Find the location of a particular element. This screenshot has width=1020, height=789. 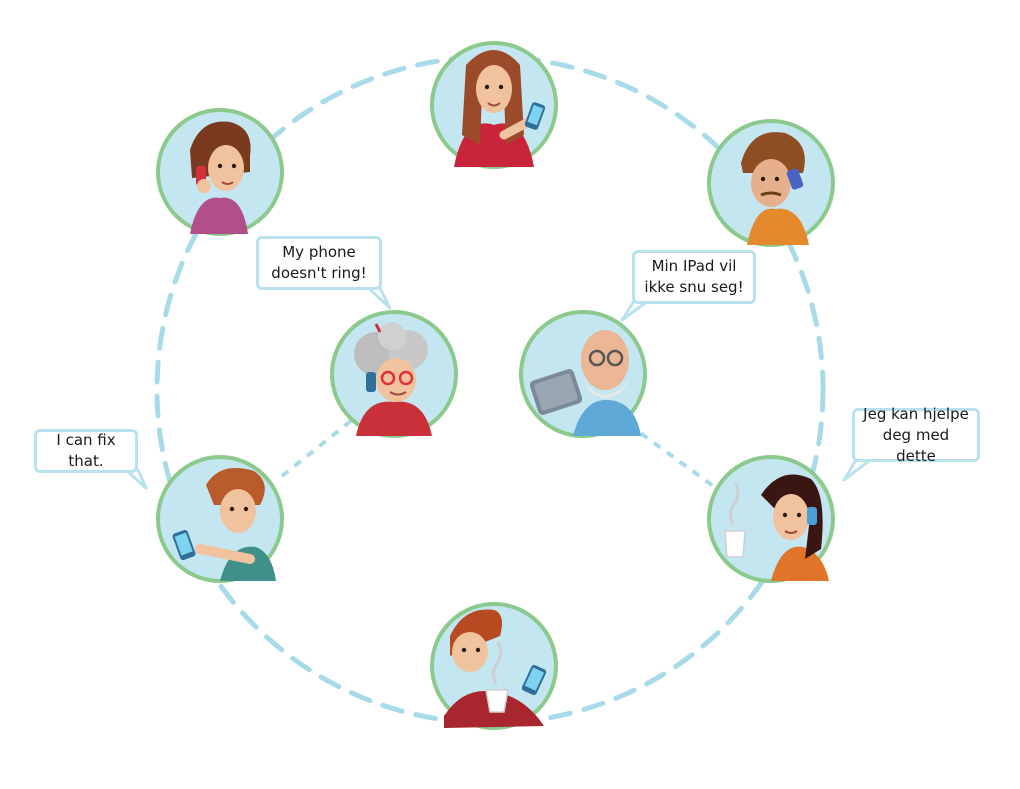

person-man-right is located at coordinates (771, 183).